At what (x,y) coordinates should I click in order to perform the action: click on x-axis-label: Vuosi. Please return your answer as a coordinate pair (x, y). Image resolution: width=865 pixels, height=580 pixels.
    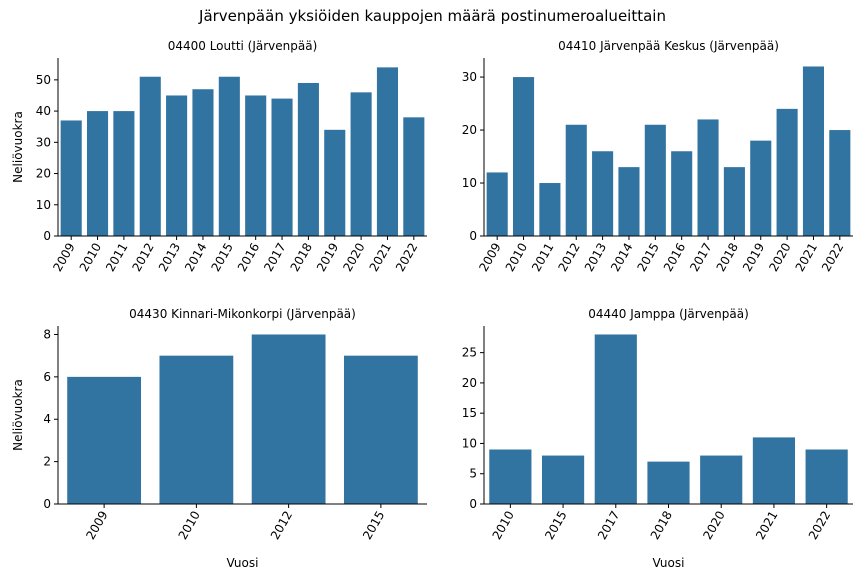
    Looking at the image, I should click on (669, 563).